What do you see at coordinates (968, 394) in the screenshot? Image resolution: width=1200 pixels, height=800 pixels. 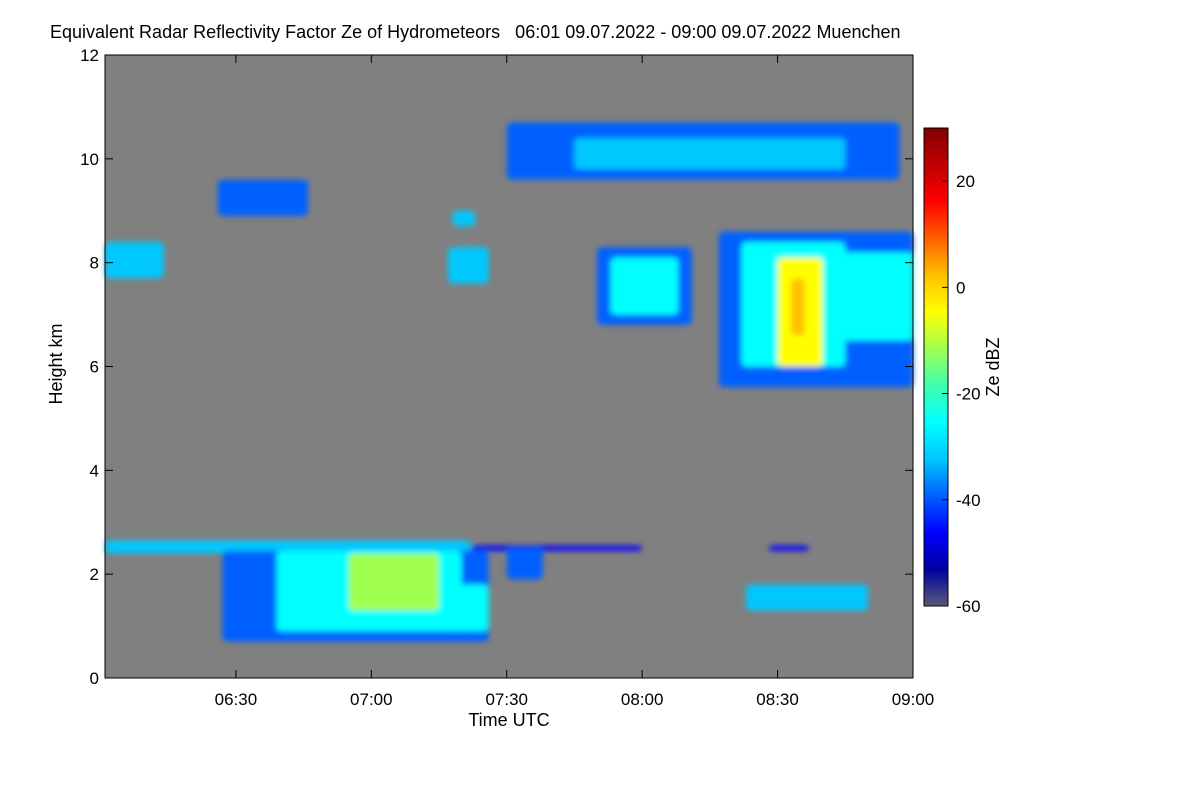 I see `colorbar-tick-label: -20` at bounding box center [968, 394].